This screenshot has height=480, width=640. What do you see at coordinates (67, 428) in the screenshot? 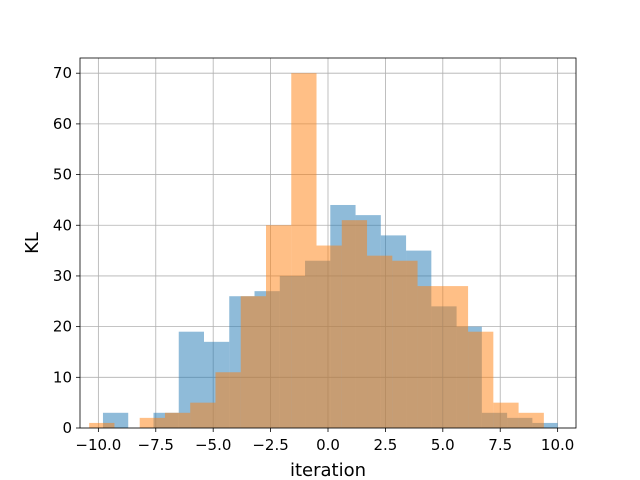
I see `y-tick-label: 0` at bounding box center [67, 428].